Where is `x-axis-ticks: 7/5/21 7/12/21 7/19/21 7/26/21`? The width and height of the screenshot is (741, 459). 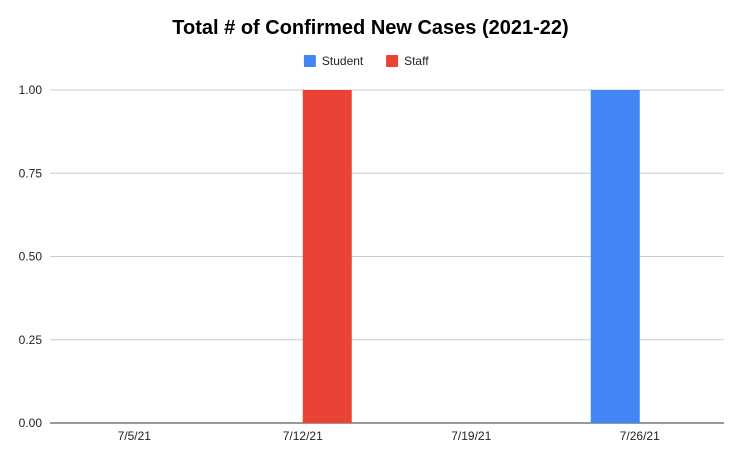
x-axis-ticks: 7/5/21 7/12/21 7/19/21 7/26/21 is located at coordinates (389, 436).